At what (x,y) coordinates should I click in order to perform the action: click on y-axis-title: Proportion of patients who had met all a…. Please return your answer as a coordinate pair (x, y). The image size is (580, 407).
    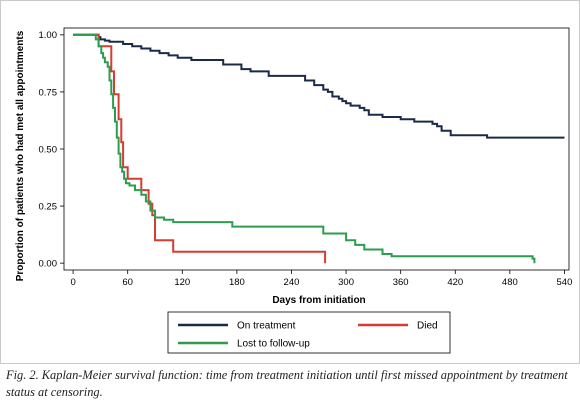
    Looking at the image, I should click on (20, 155).